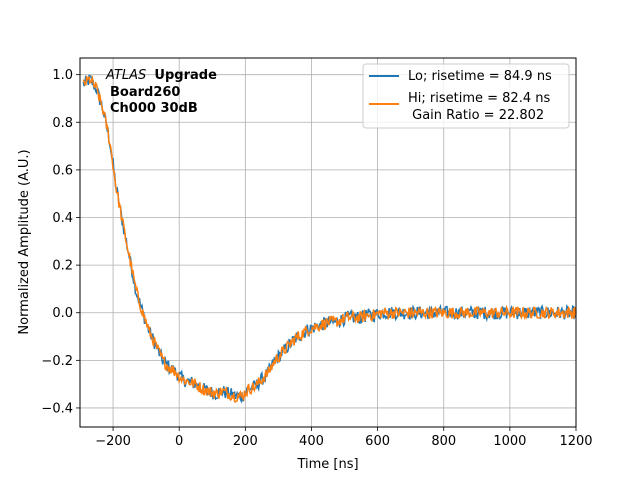 The width and height of the screenshot is (640, 484). I want to click on y-tick-label: 0.4, so click(62, 218).